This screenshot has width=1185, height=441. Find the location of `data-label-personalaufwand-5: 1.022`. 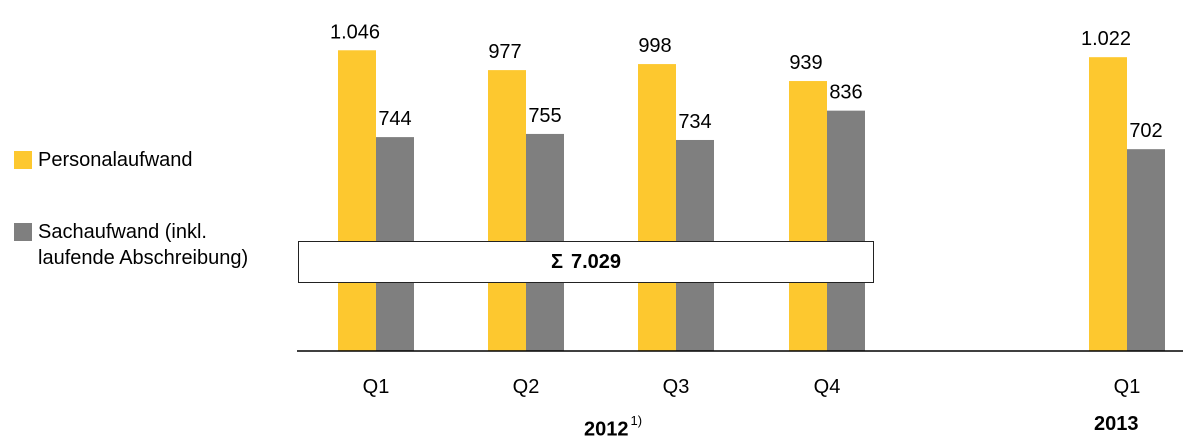

data-label-personalaufwand-5: 1.022 is located at coordinates (1106, 39).